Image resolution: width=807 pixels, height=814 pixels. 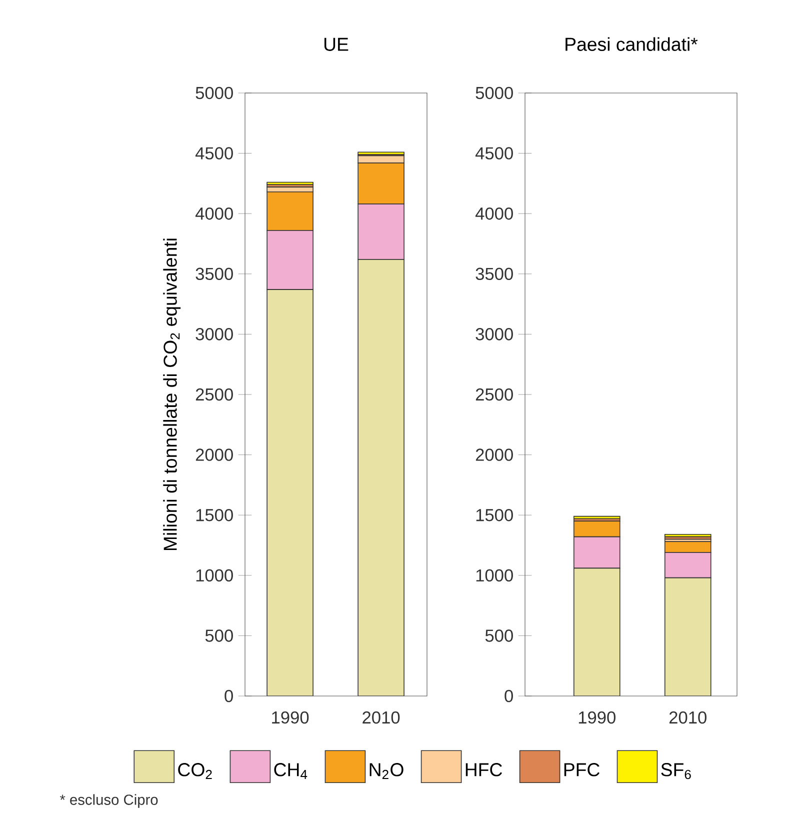 I want to click on legend-label: HFC, so click(x=484, y=769).